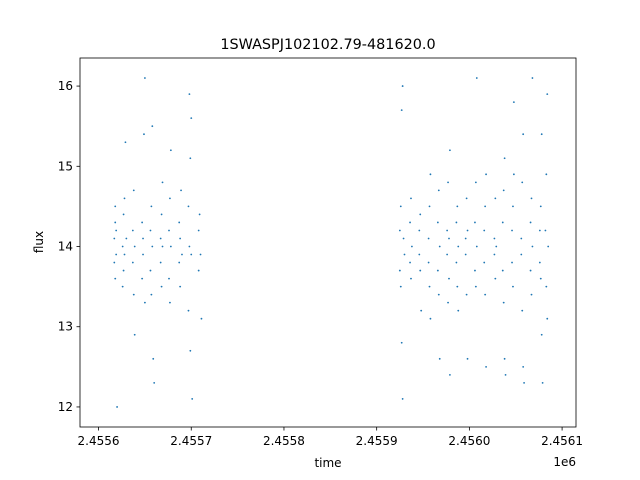 The width and height of the screenshot is (640, 480). Describe the element at coordinates (65, 407) in the screenshot. I see `y-tick-label: 12` at that location.